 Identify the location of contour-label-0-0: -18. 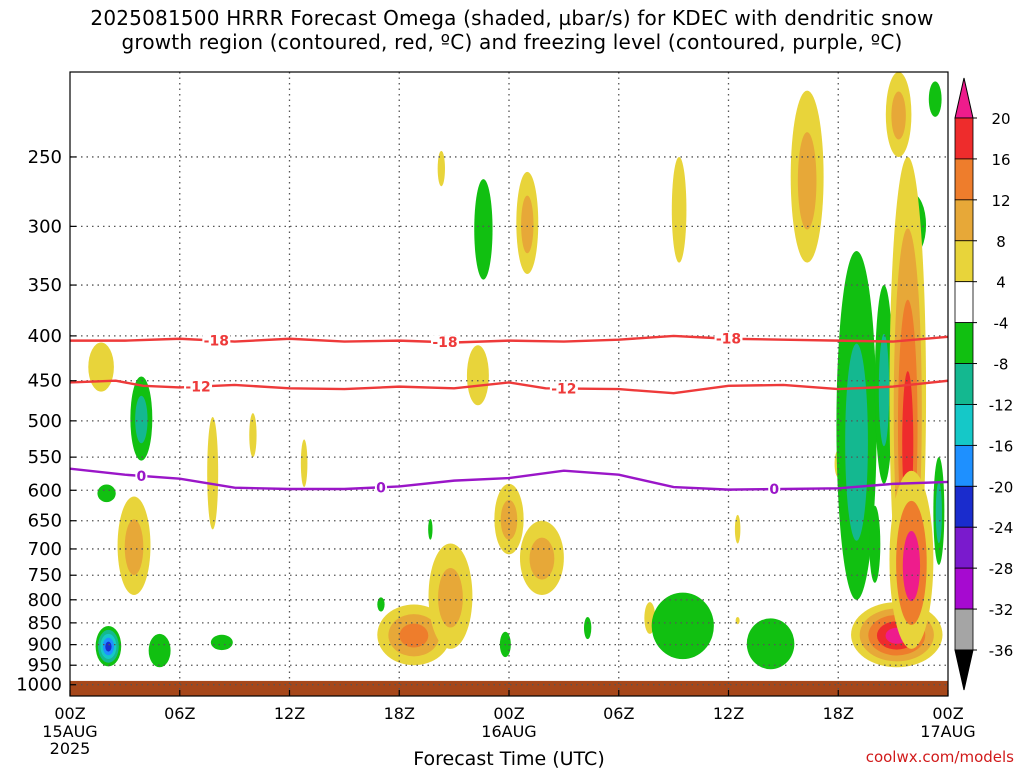
(216, 342).